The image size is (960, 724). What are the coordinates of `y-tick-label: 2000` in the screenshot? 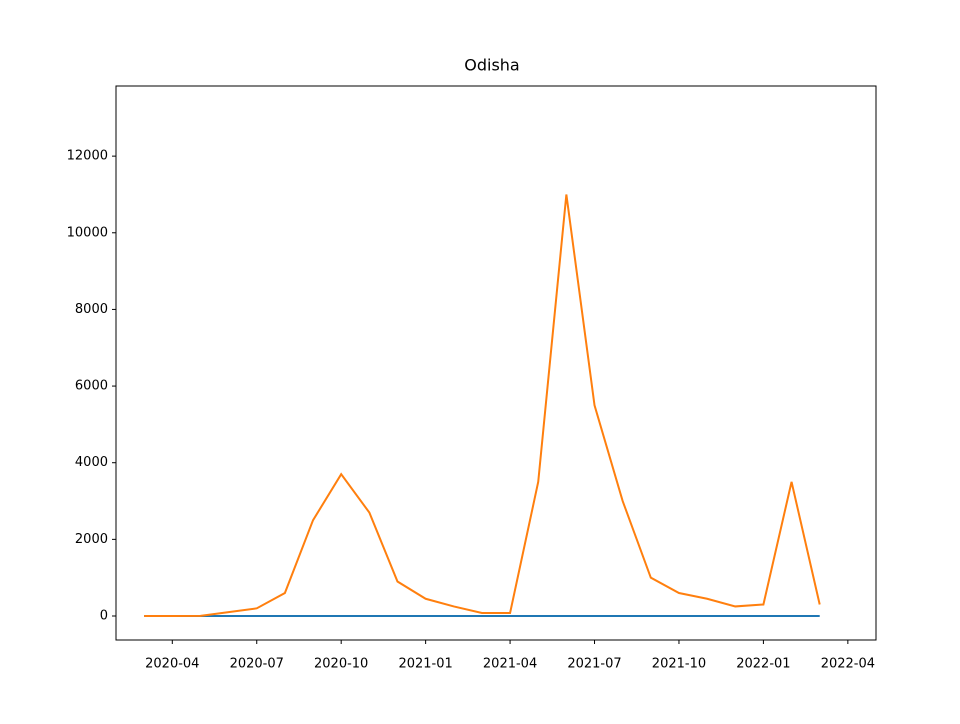 It's located at (91, 539).